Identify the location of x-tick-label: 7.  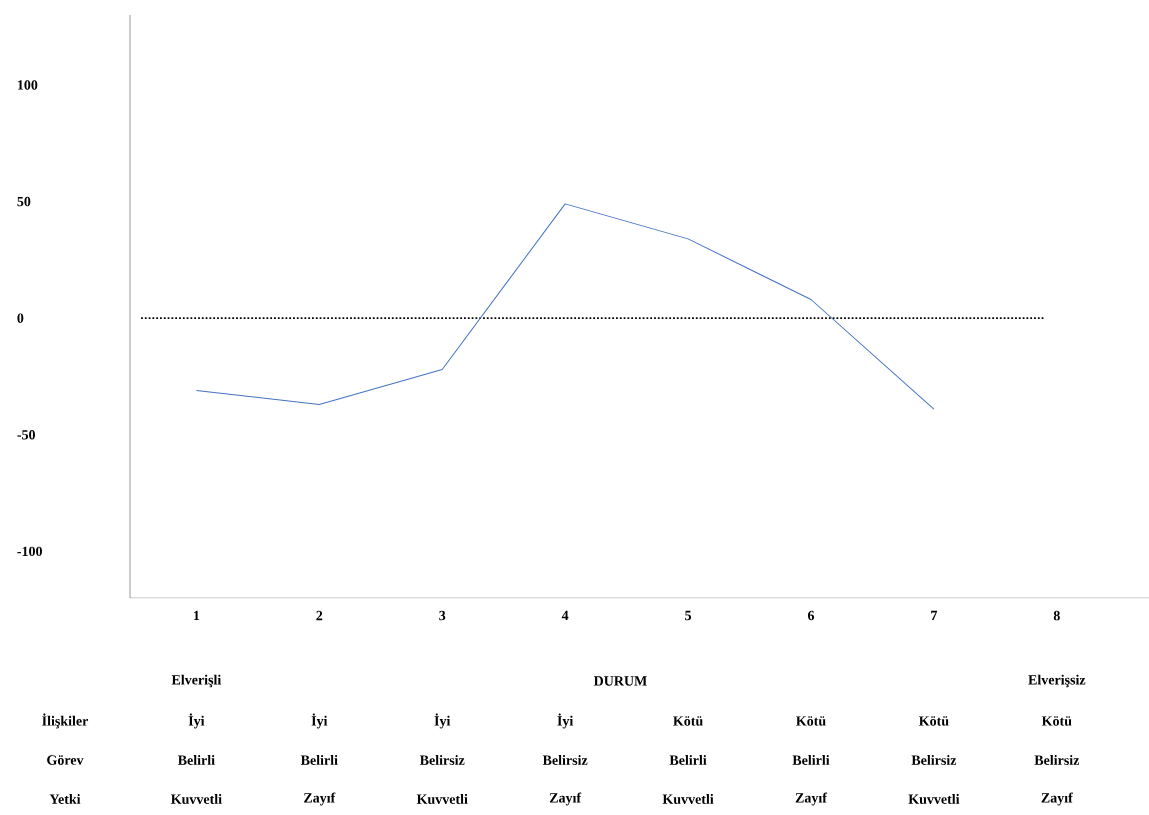
(934, 615).